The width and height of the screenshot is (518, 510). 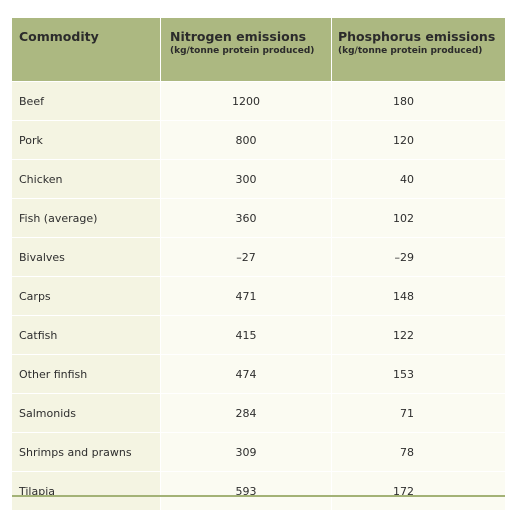 What do you see at coordinates (53, 374) in the screenshot?
I see `commodity-name: Other finfish` at bounding box center [53, 374].